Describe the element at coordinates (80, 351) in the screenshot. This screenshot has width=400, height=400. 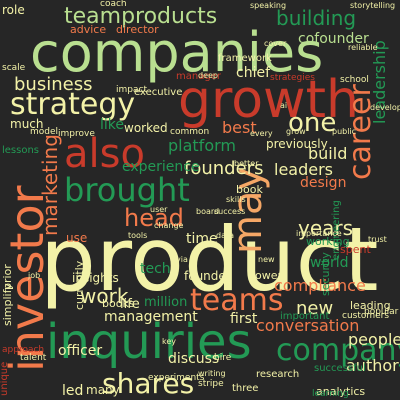
I see `cloud-word: officer` at that location.